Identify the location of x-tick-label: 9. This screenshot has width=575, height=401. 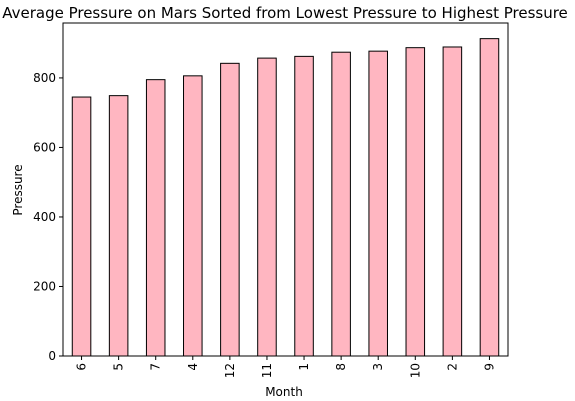
(489, 367).